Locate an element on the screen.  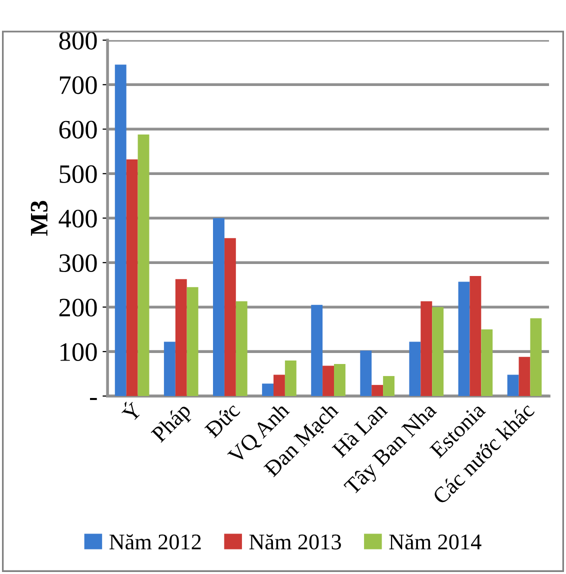
y-tick-label: 700 is located at coordinates (78, 85).